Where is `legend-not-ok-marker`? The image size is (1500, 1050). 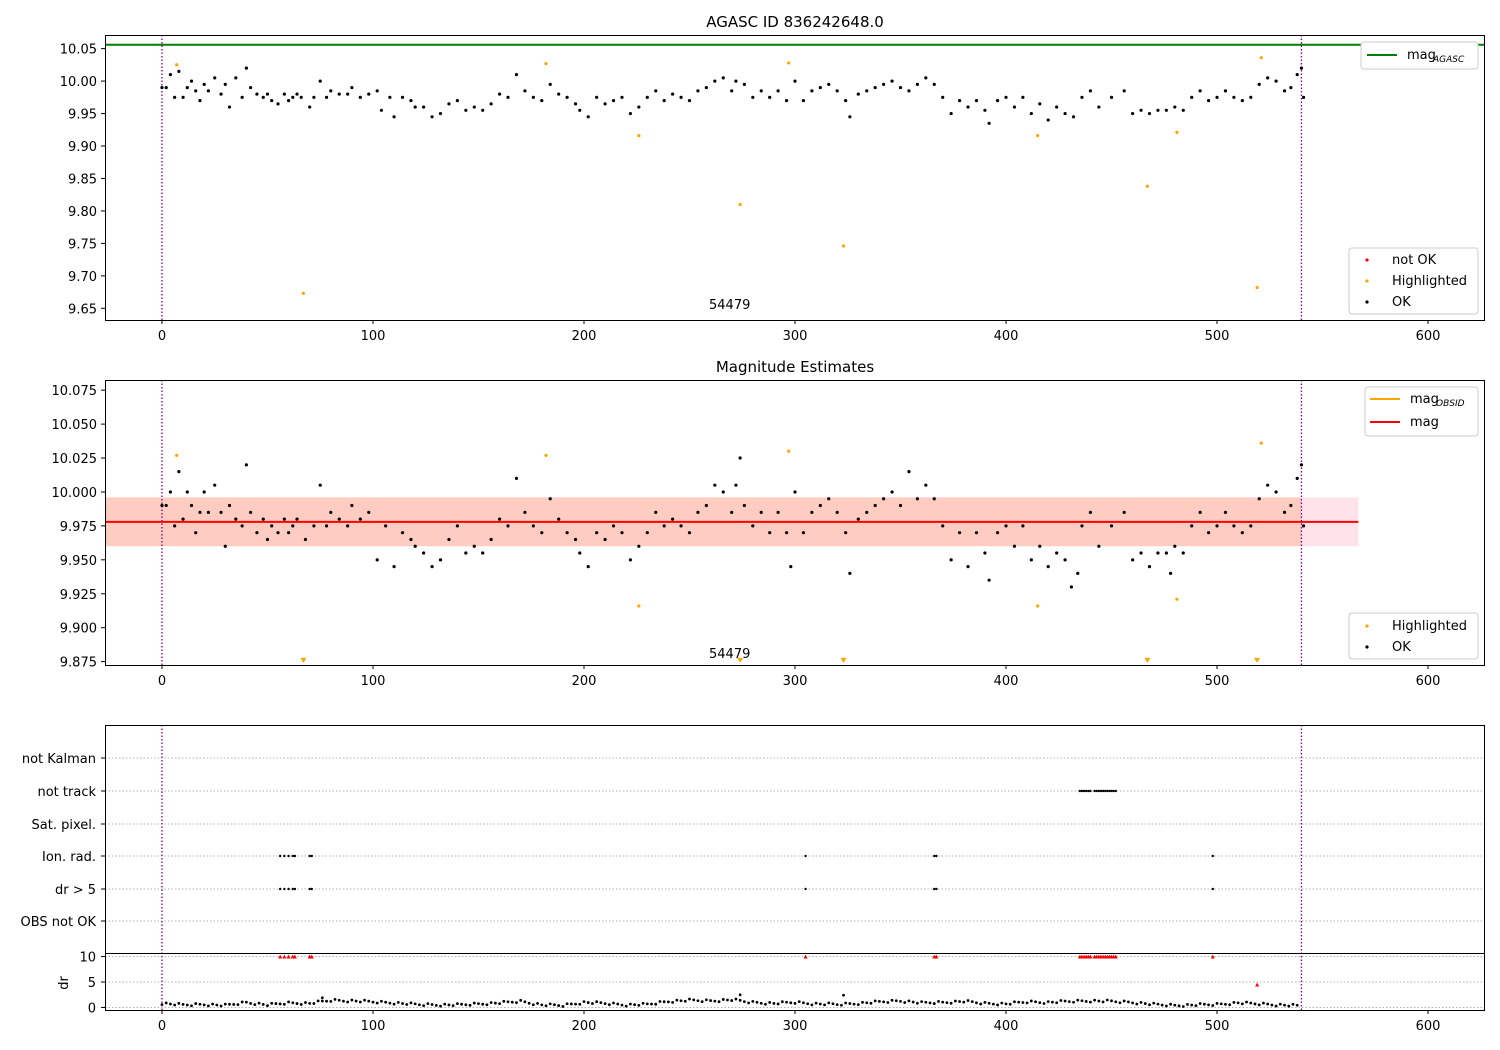 legend-not-ok-marker is located at coordinates (1367, 260).